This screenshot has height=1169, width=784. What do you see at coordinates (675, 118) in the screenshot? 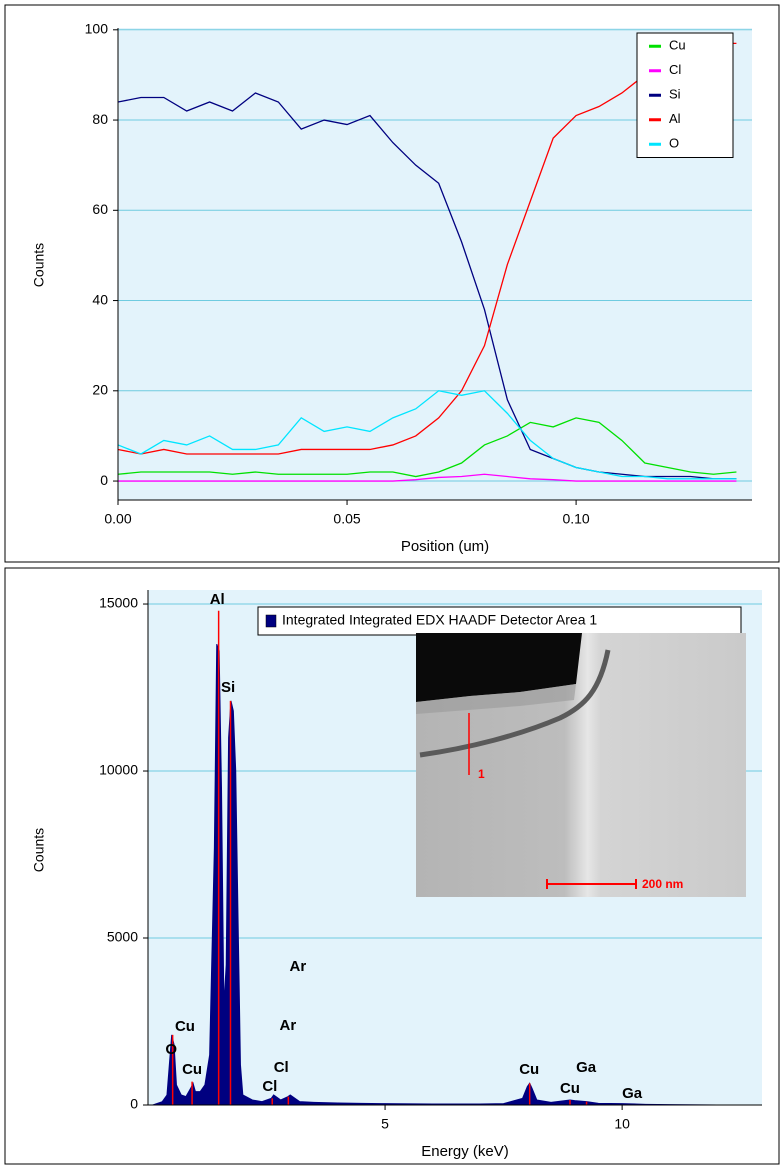
I see `legend-label: Al` at bounding box center [675, 118].